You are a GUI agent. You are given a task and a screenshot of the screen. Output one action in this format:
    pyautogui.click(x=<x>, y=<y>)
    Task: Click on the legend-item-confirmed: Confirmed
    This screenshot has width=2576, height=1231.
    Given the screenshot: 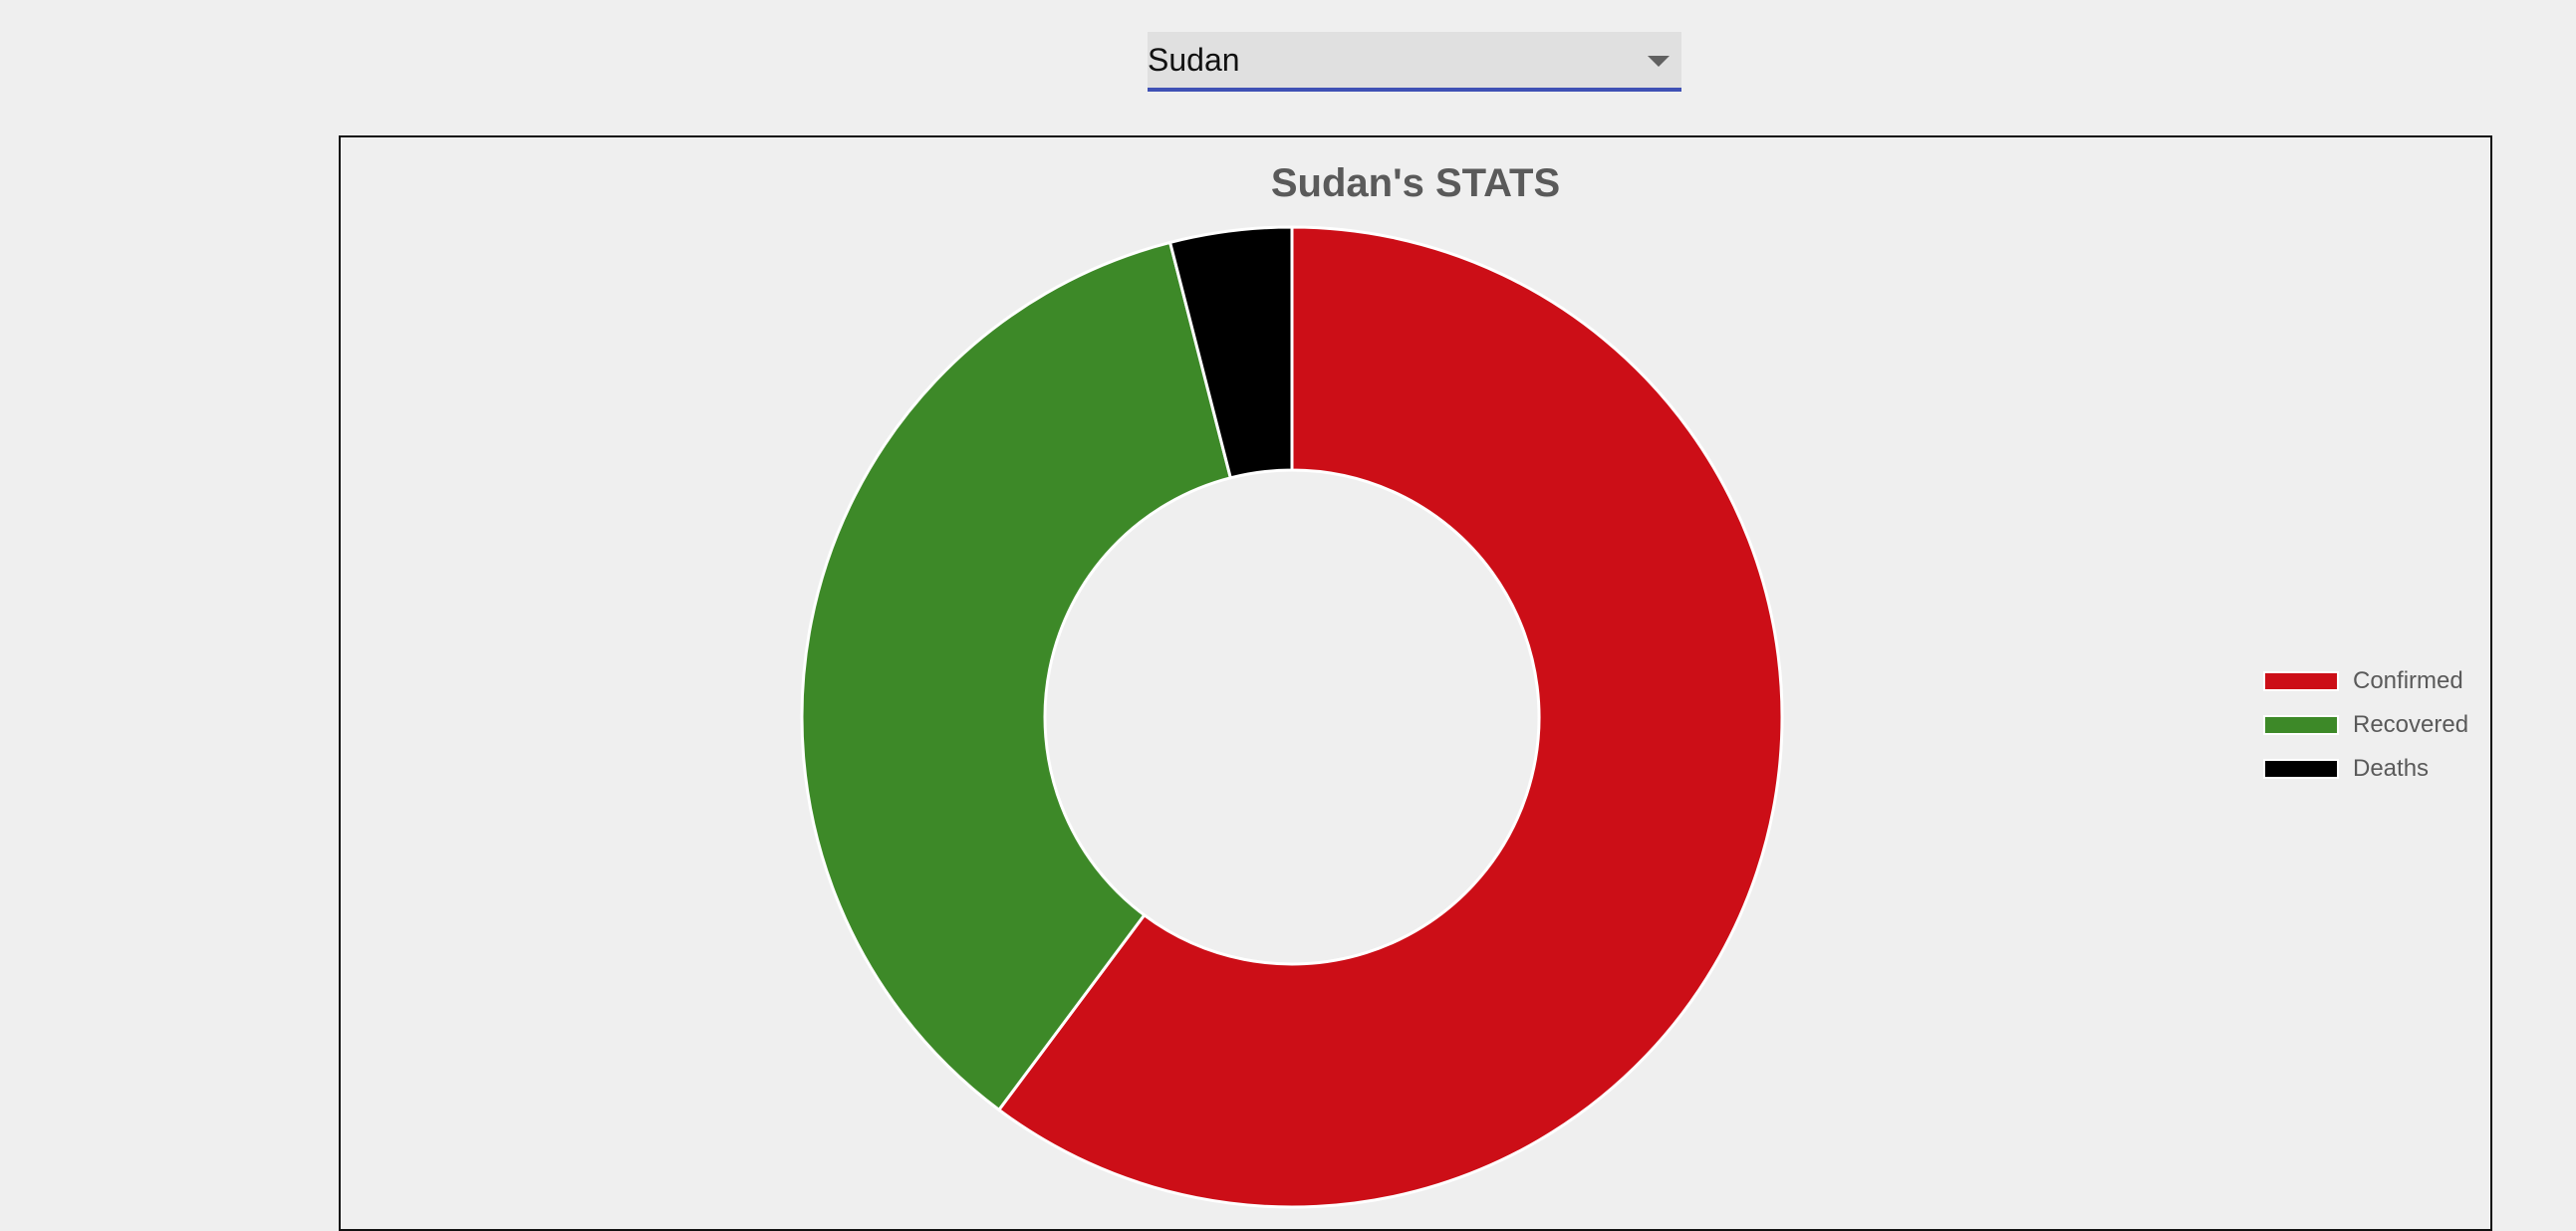 What is the action you would take?
    pyautogui.click(x=2365, y=681)
    